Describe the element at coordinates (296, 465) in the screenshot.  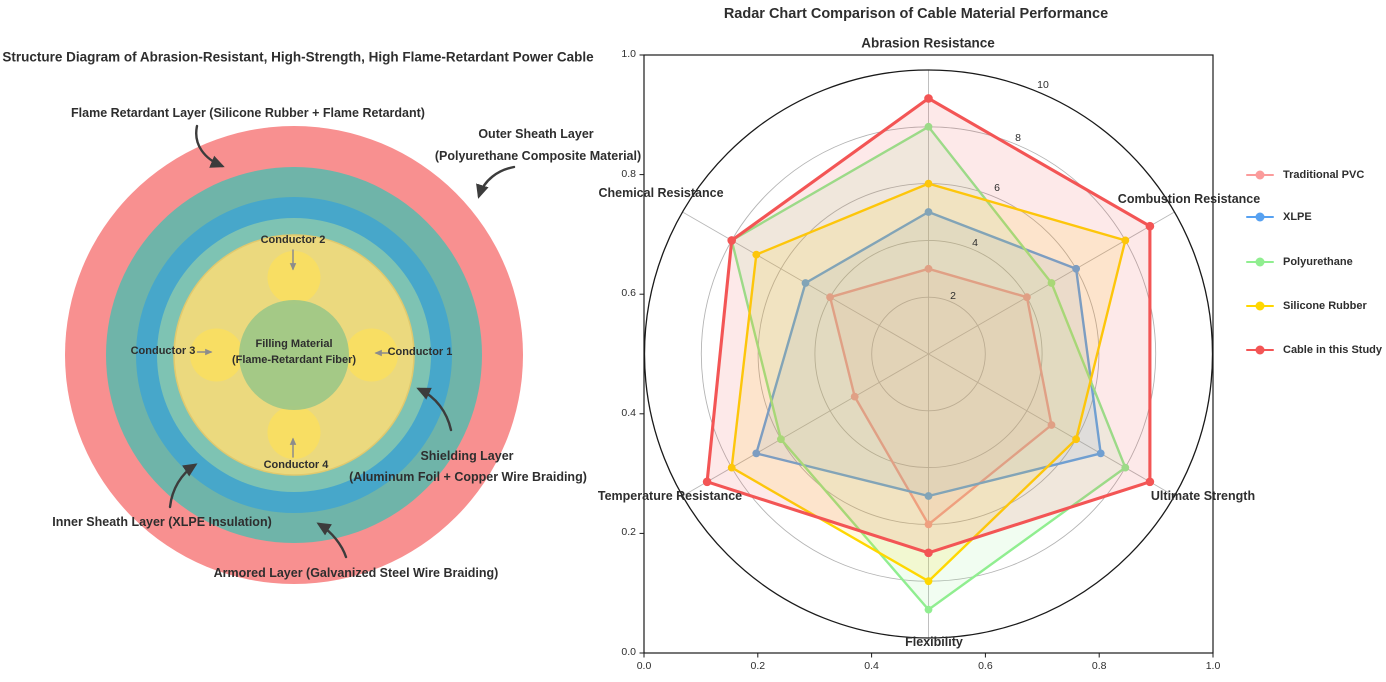
I see `conductor-4-label: Conductor 4` at that location.